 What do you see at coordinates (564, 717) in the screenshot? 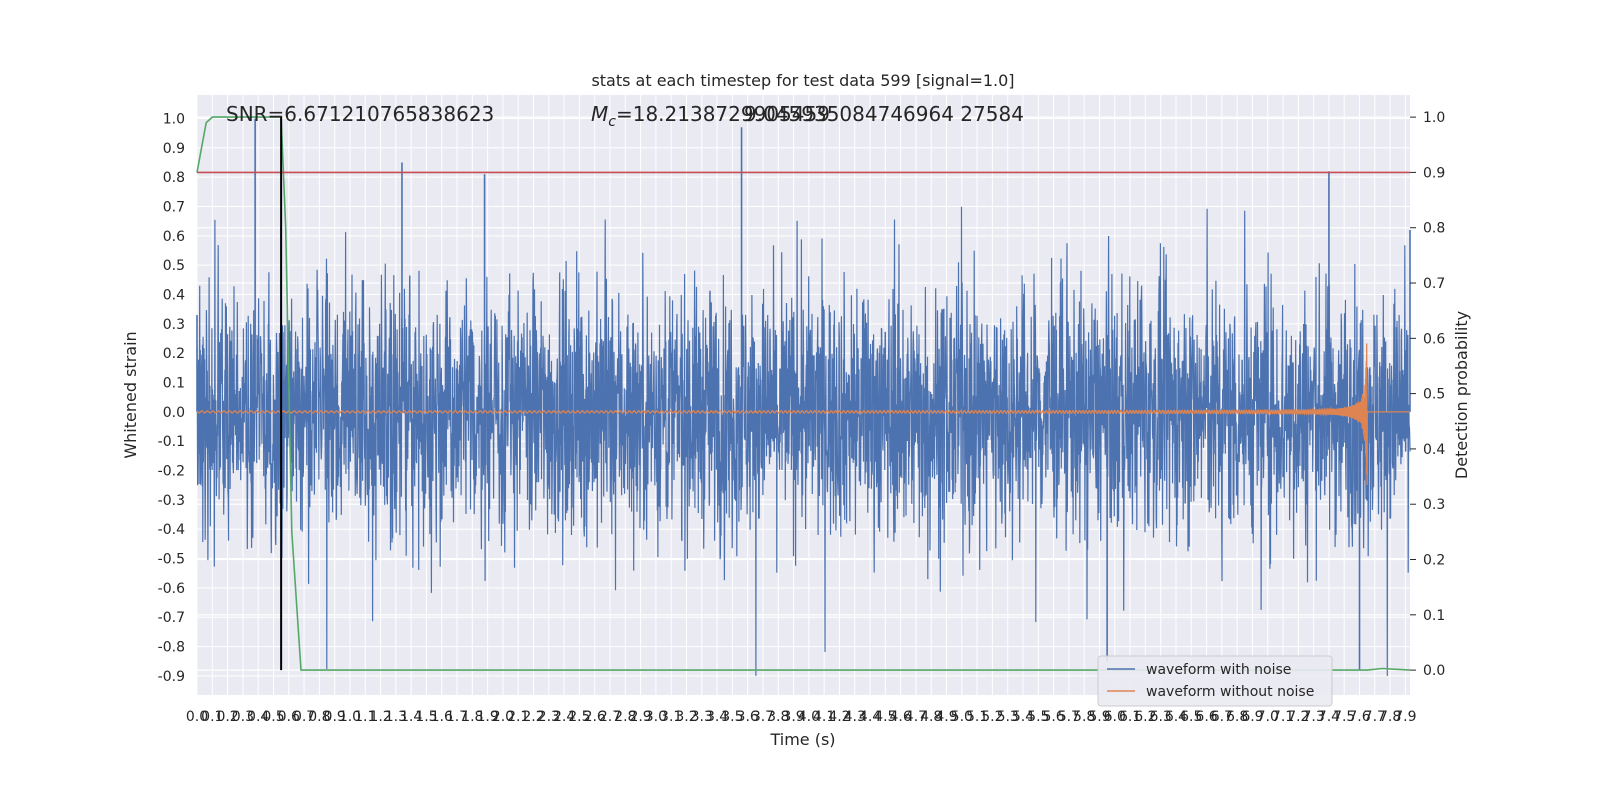
I see `x-tick-label: 2.4` at bounding box center [564, 717].